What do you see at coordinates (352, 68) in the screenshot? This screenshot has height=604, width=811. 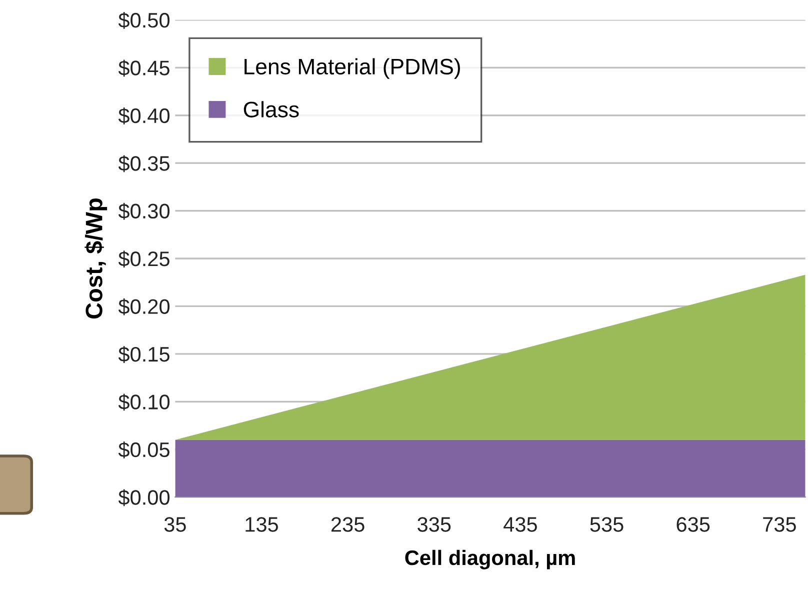 I see `legend-label: Lens Material (PDMS)` at bounding box center [352, 68].